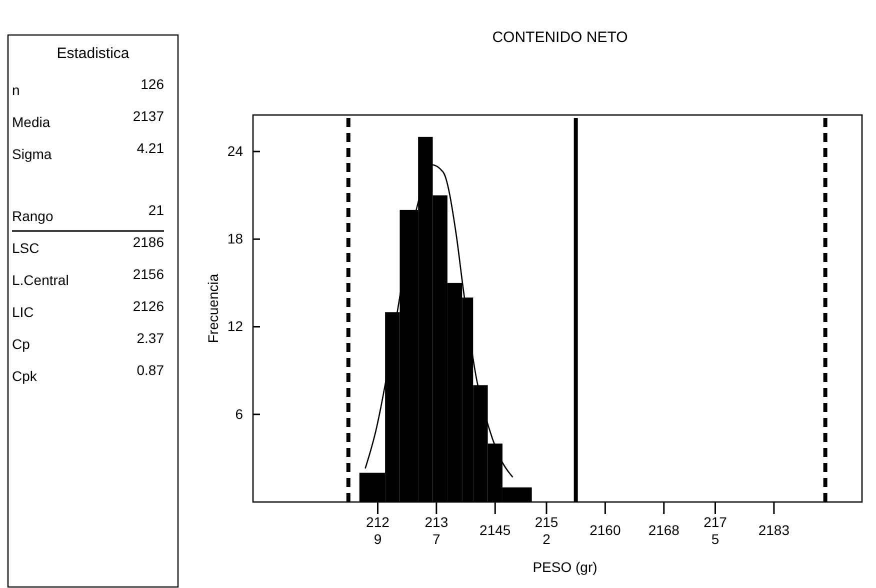 This screenshot has width=876, height=588. I want to click on x-axis-title: PESO (gr), so click(565, 567).